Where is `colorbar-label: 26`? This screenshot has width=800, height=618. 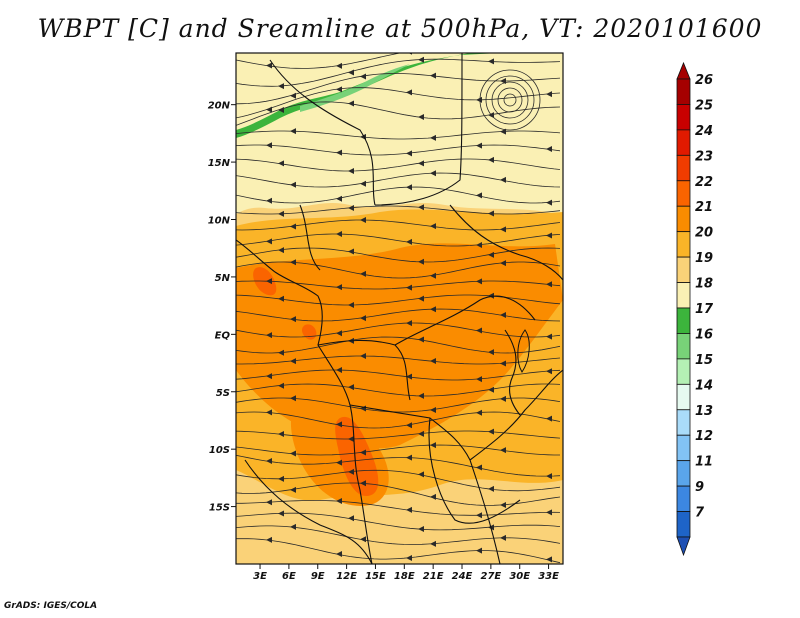
colorbar-label: 26 is located at coordinates (704, 80).